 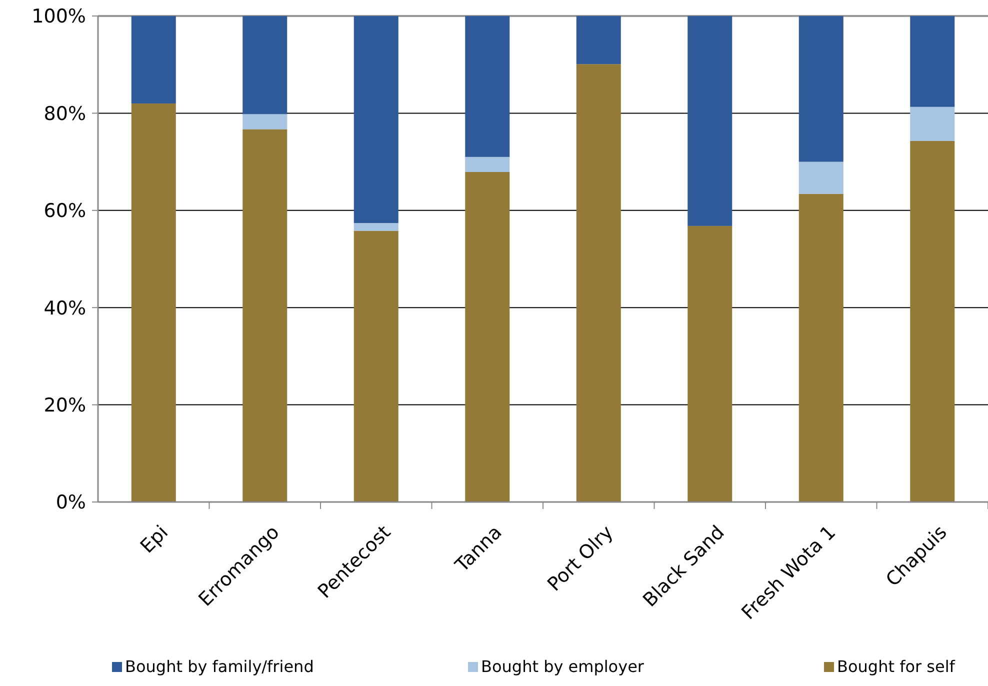 I want to click on legend-label: Bought for self, so click(x=896, y=666).